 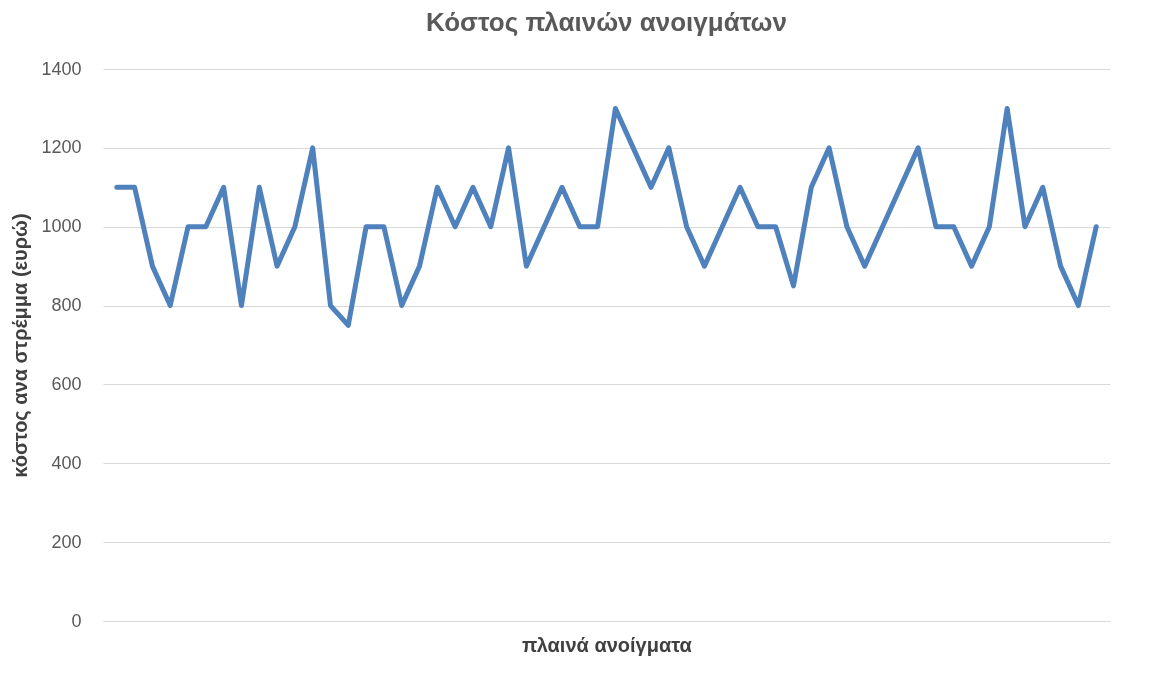 What do you see at coordinates (61, 147) in the screenshot?
I see `y-tick-label: 1200` at bounding box center [61, 147].